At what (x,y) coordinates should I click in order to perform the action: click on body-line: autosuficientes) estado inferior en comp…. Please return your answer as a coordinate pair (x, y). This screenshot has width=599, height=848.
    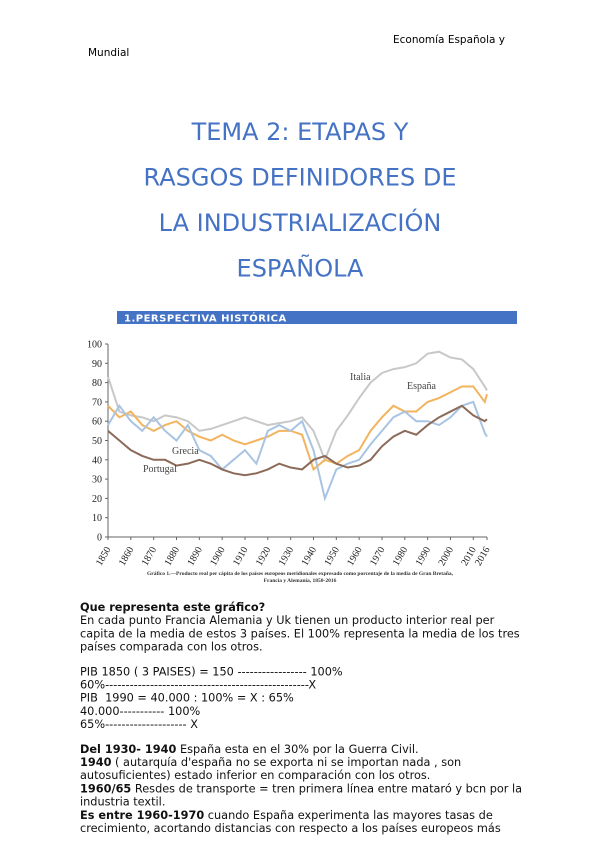
    Looking at the image, I should click on (255, 775).